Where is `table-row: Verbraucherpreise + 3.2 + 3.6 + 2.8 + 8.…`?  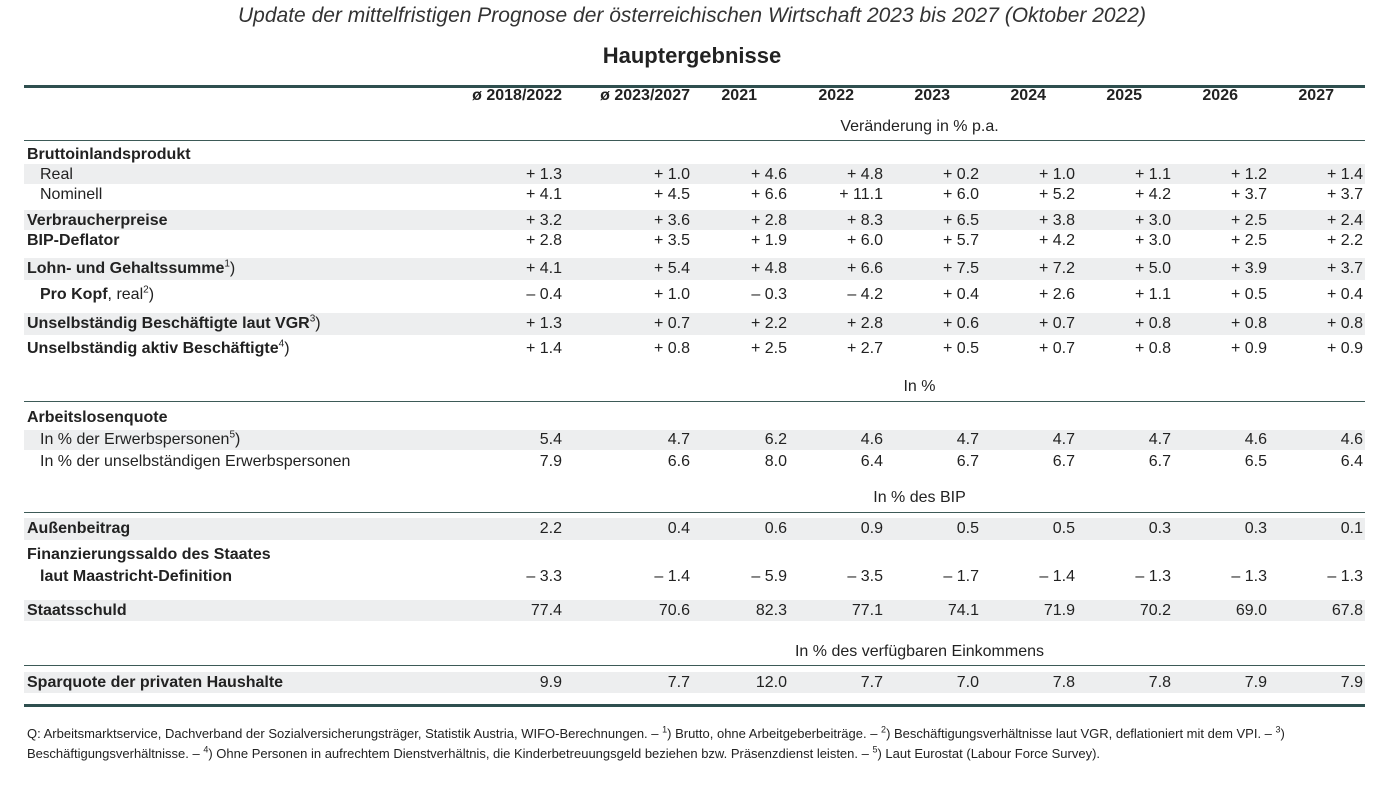
table-row: Verbraucherpreise + 3.2 + 3.6 + 2.8 + 8.… is located at coordinates (694, 221).